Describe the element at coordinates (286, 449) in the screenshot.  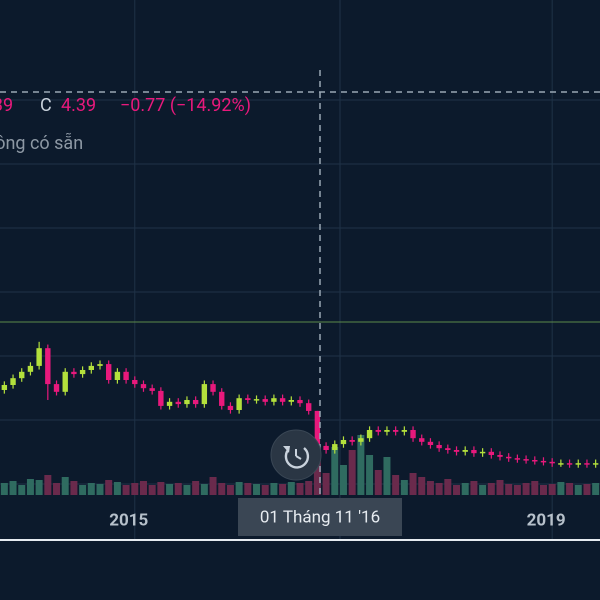
I see `replay-arrow` at that location.